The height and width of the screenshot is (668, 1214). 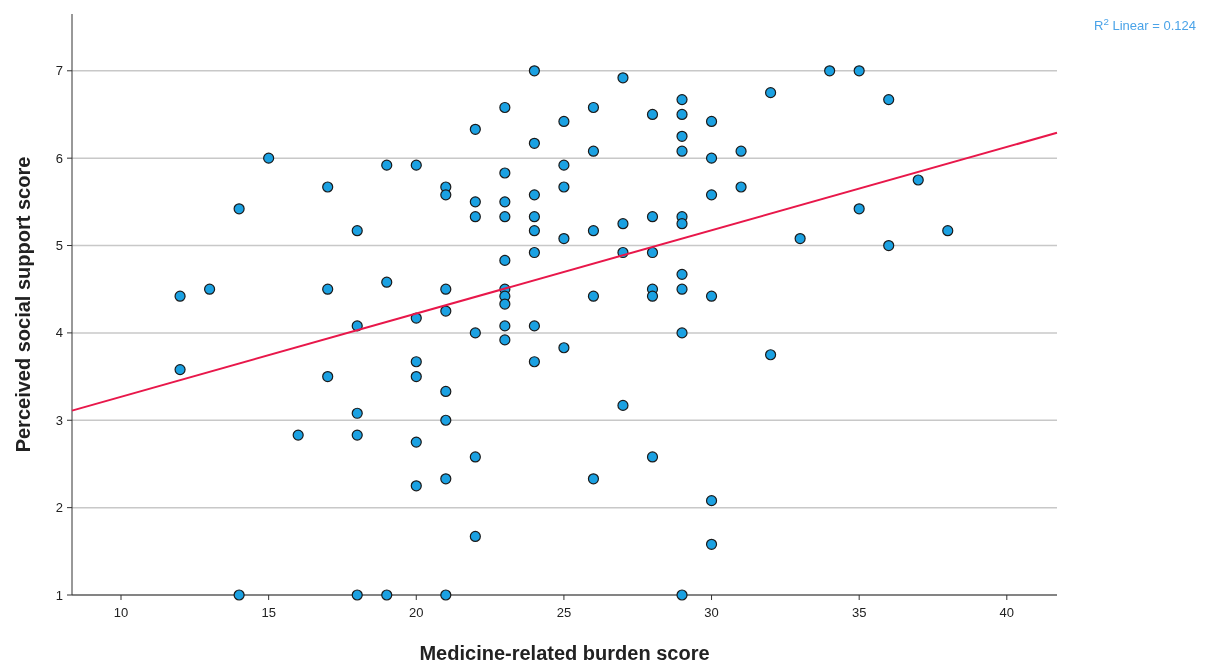 I want to click on y-tick-label: 1, so click(x=59, y=595).